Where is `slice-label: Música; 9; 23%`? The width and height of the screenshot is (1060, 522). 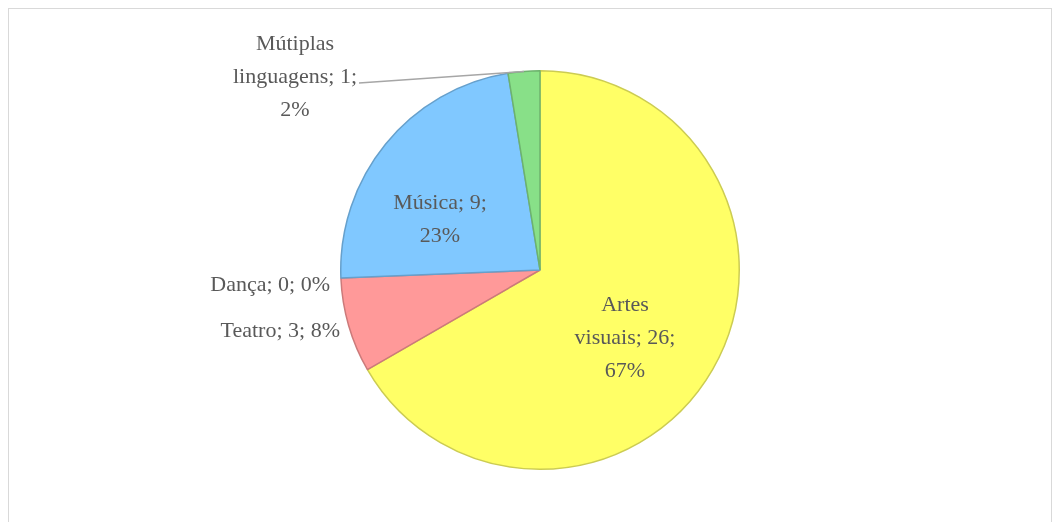 slice-label: Música; 9; 23% is located at coordinates (440, 218).